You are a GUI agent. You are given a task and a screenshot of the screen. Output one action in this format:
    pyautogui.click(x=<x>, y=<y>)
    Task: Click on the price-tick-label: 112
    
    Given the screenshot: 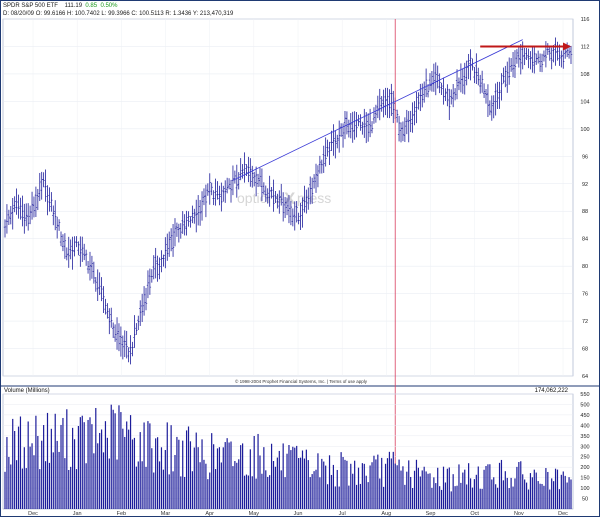 What is the action you would take?
    pyautogui.click(x=585, y=47)
    